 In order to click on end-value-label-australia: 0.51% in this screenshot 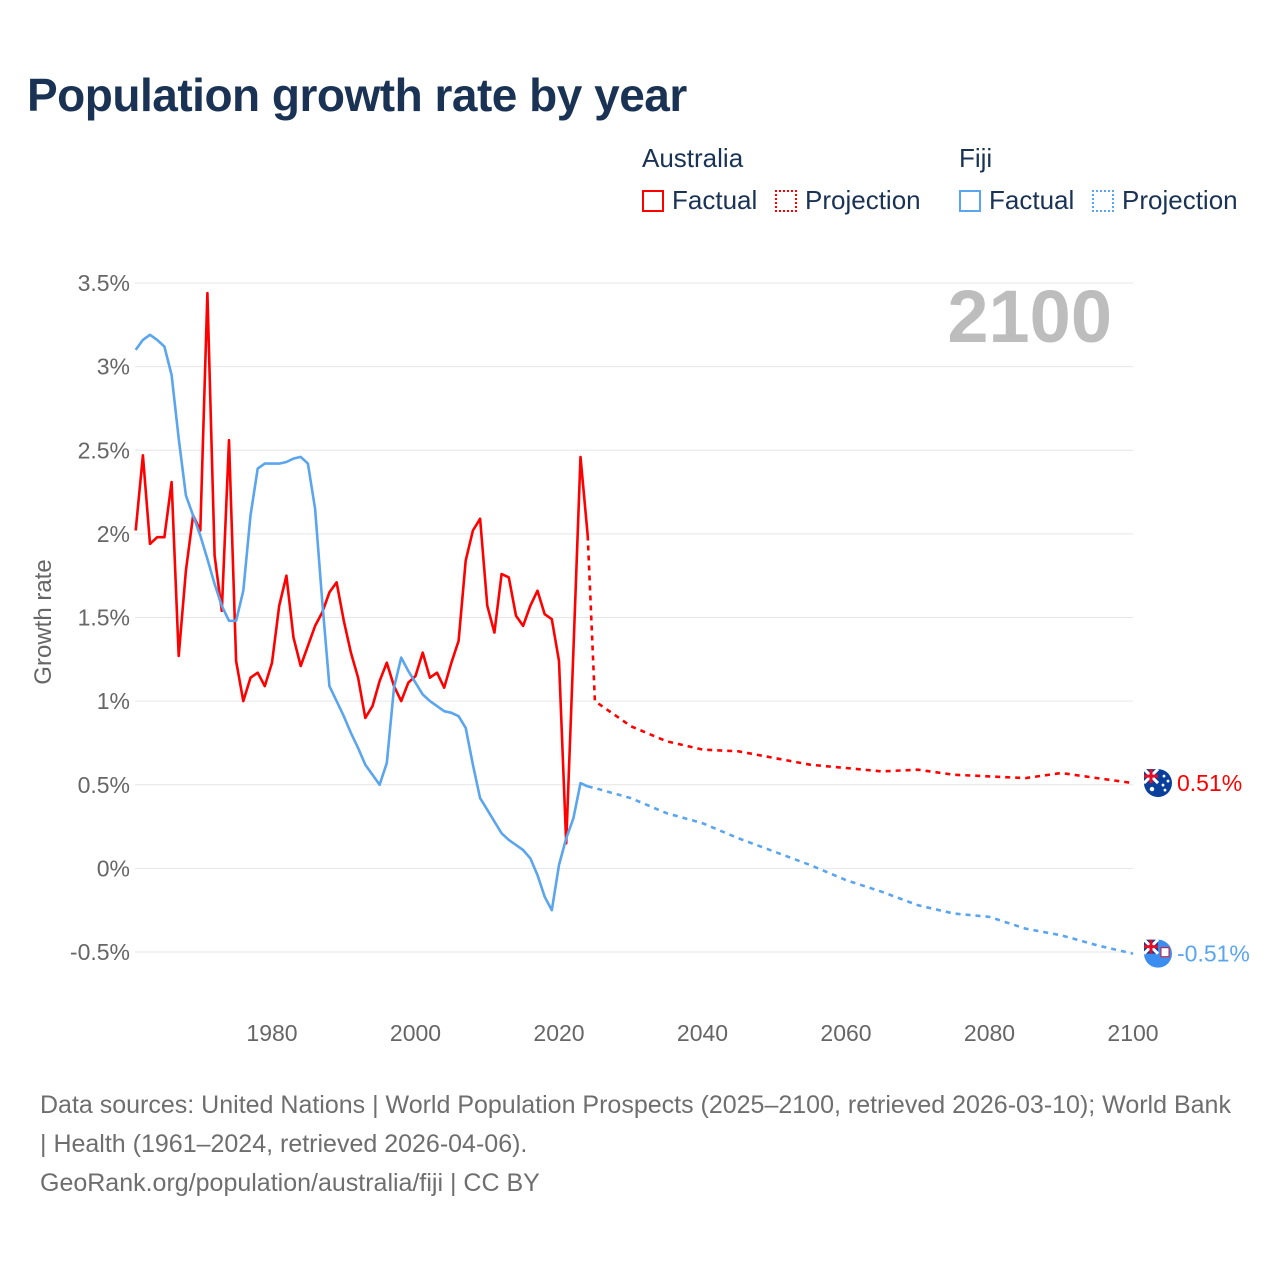, I will do `click(1209, 783)`.